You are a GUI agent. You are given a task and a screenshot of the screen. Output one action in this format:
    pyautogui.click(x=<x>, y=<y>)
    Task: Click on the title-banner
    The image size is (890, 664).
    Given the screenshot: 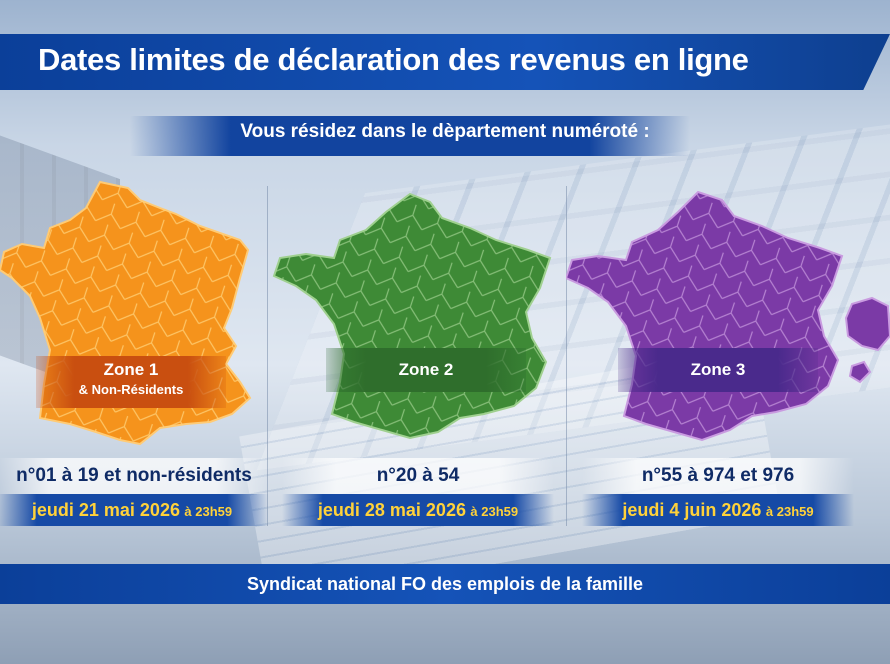 What is the action you would take?
    pyautogui.click(x=445, y=62)
    